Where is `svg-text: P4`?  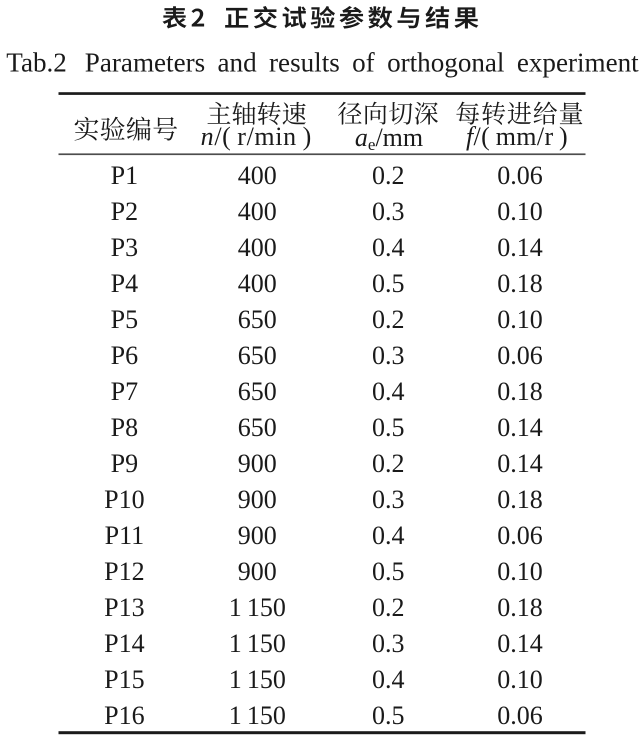 svg-text: P4 is located at coordinates (124, 283).